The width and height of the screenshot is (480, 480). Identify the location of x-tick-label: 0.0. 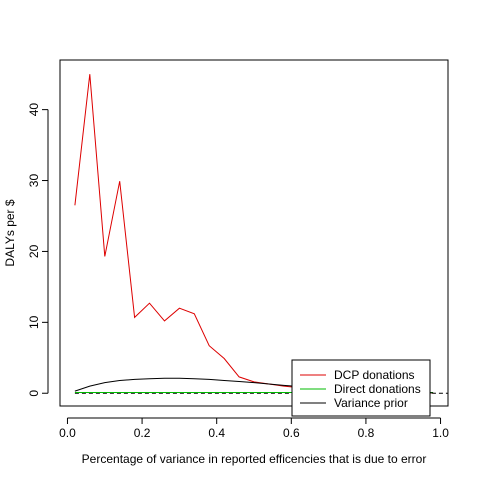
(67, 433).